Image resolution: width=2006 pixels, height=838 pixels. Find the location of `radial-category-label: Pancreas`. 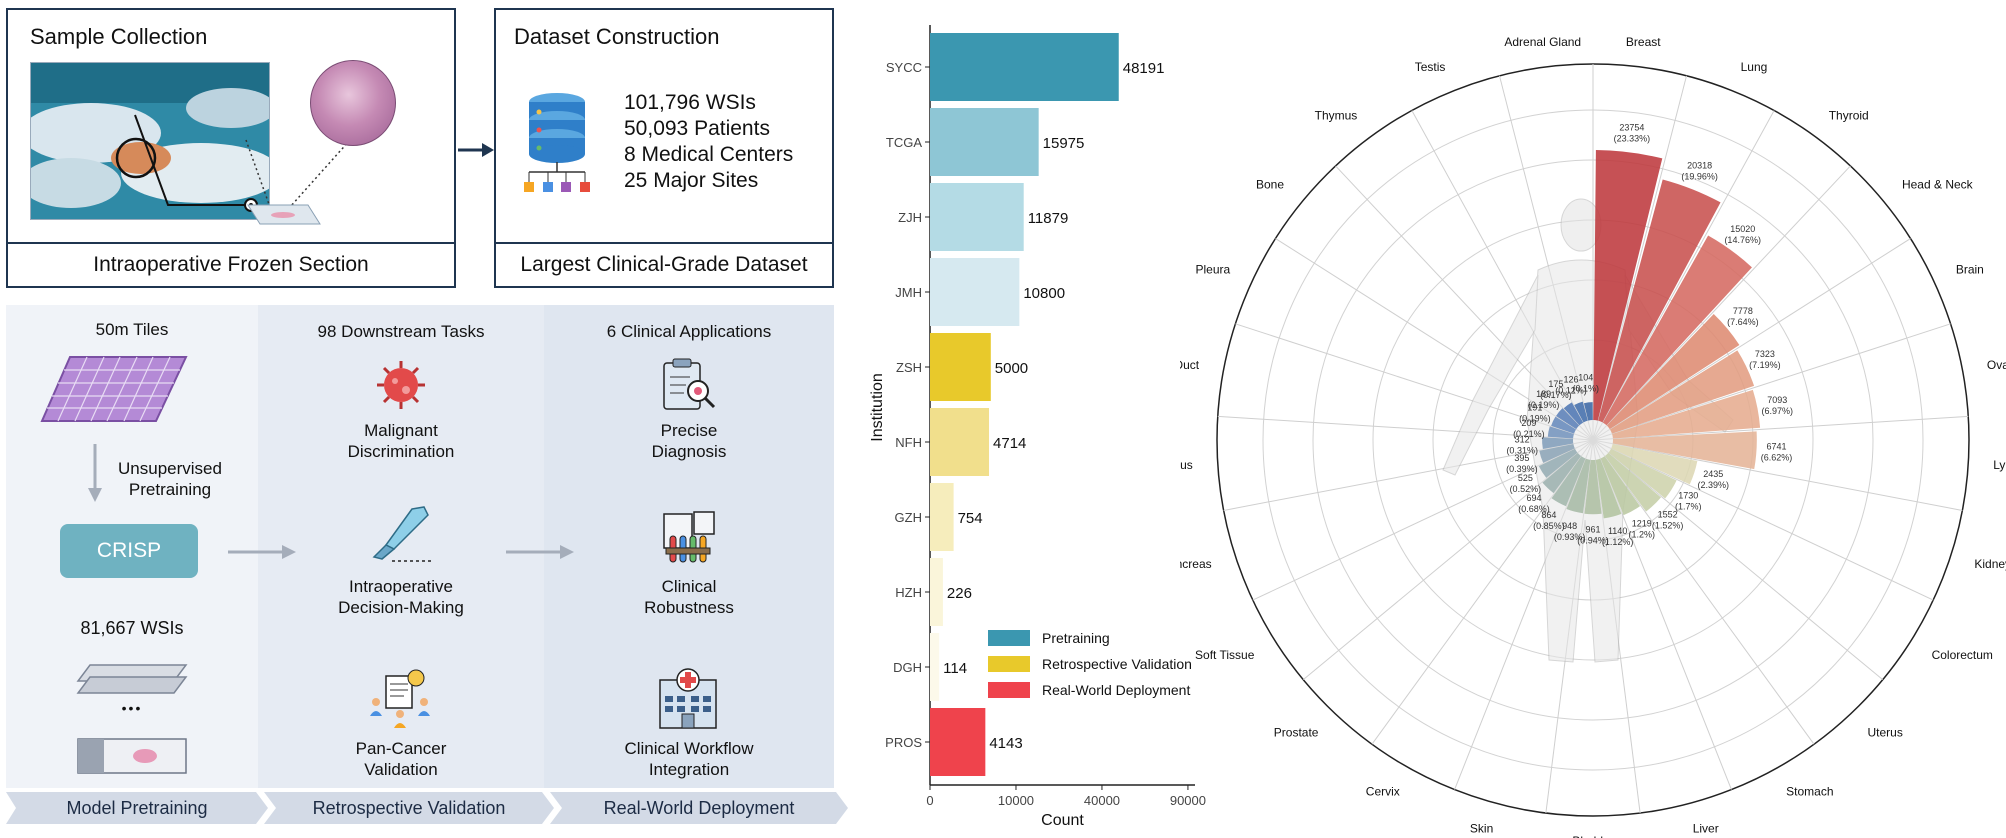

radial-category-label: Pancreas is located at coordinates (1196, 564).